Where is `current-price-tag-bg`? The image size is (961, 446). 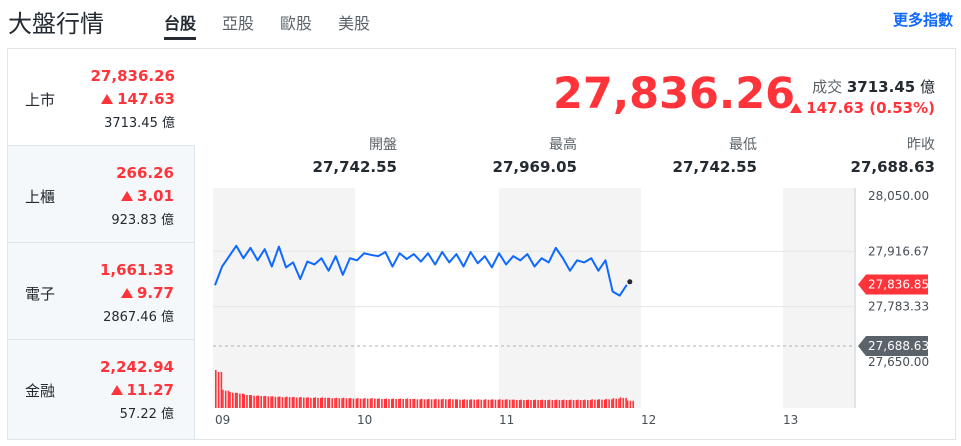 current-price-tag-bg is located at coordinates (893, 284).